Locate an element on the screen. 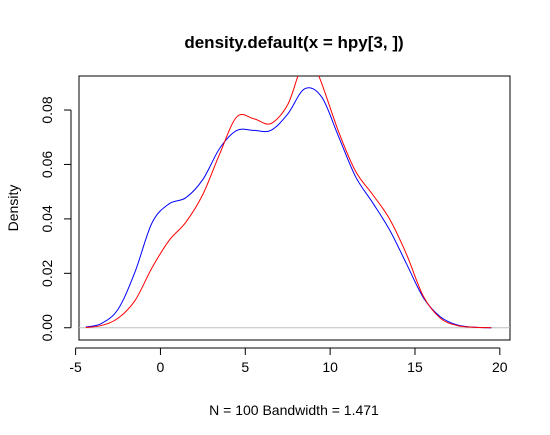 This screenshot has width=550, height=435. chart-title: density.default(x = hpy[3, ]) is located at coordinates (293, 42).